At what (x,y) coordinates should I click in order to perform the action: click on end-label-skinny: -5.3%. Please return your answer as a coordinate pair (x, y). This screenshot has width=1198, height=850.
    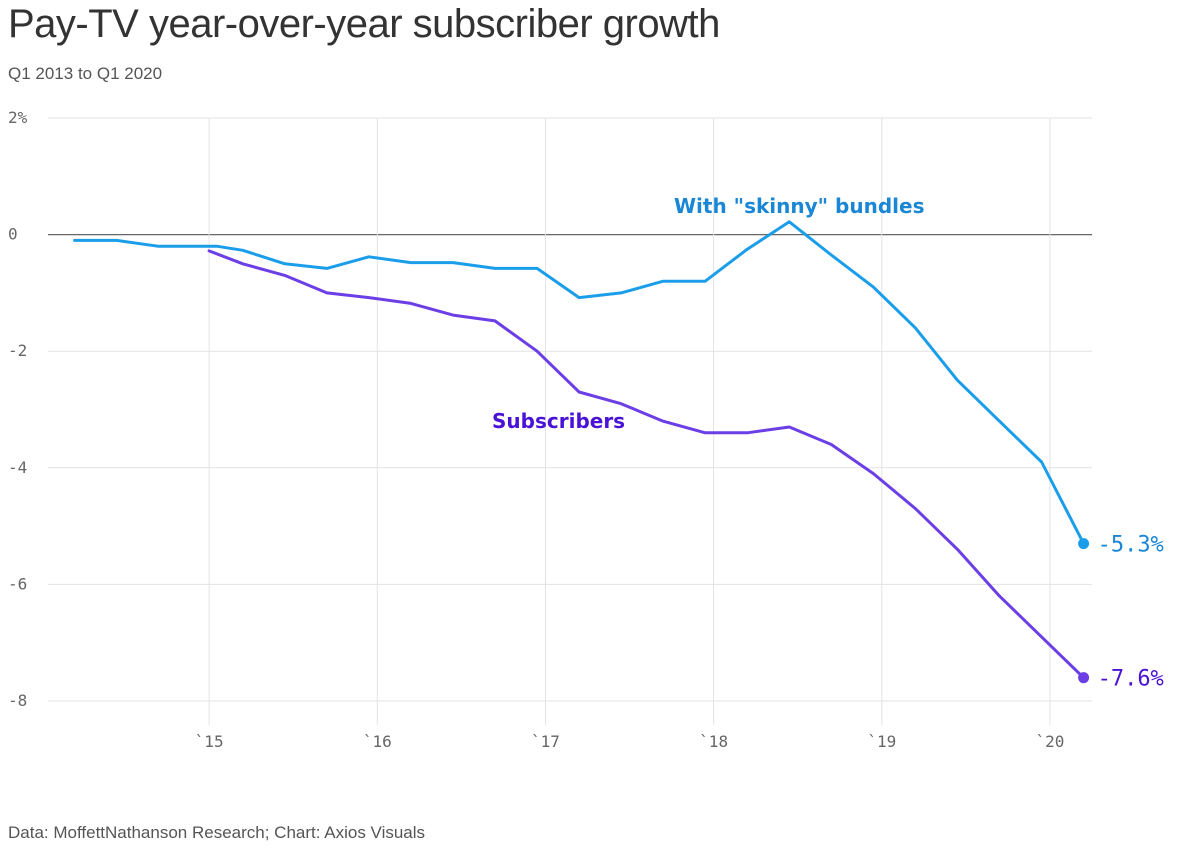
    Looking at the image, I should click on (1131, 545).